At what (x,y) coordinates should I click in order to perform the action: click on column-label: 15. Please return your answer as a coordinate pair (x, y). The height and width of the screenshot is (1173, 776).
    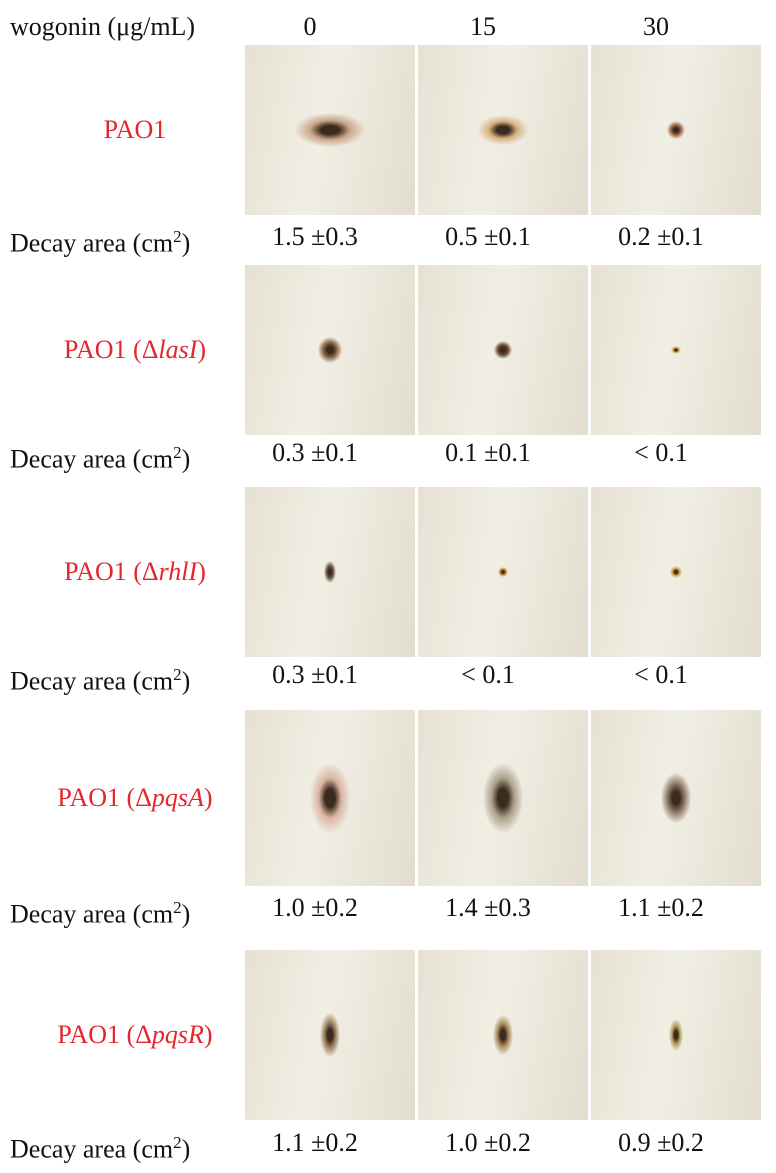
    Looking at the image, I should click on (483, 26).